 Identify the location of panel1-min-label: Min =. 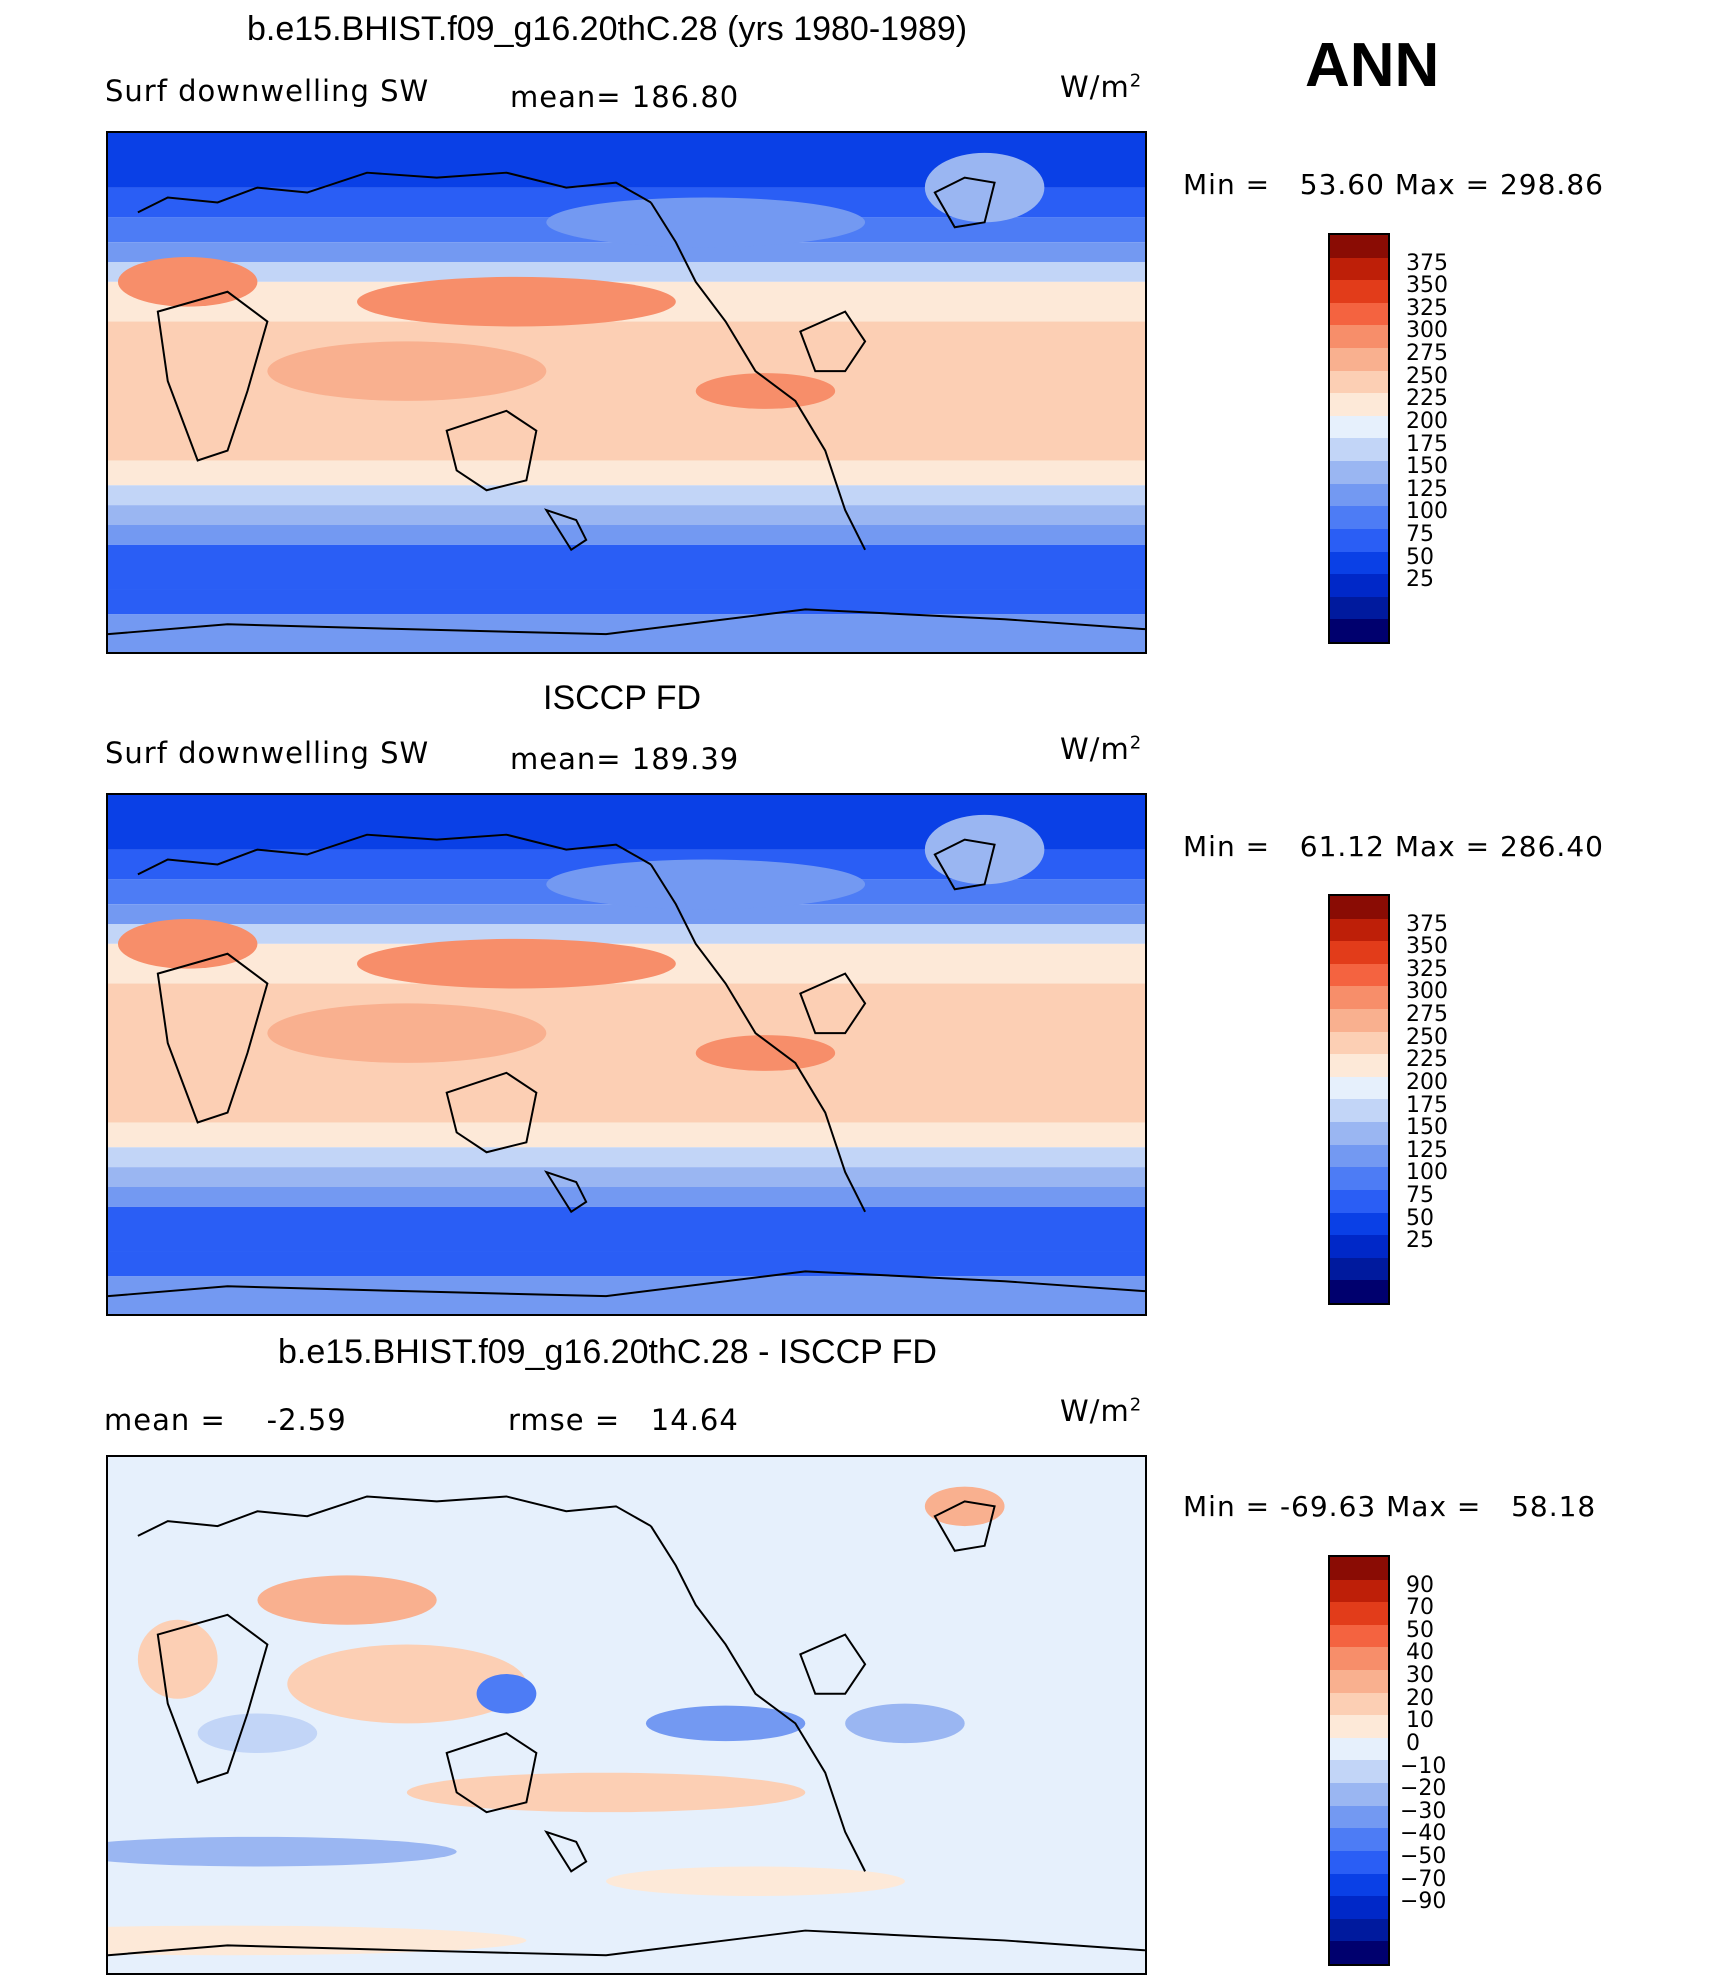
(1227, 184).